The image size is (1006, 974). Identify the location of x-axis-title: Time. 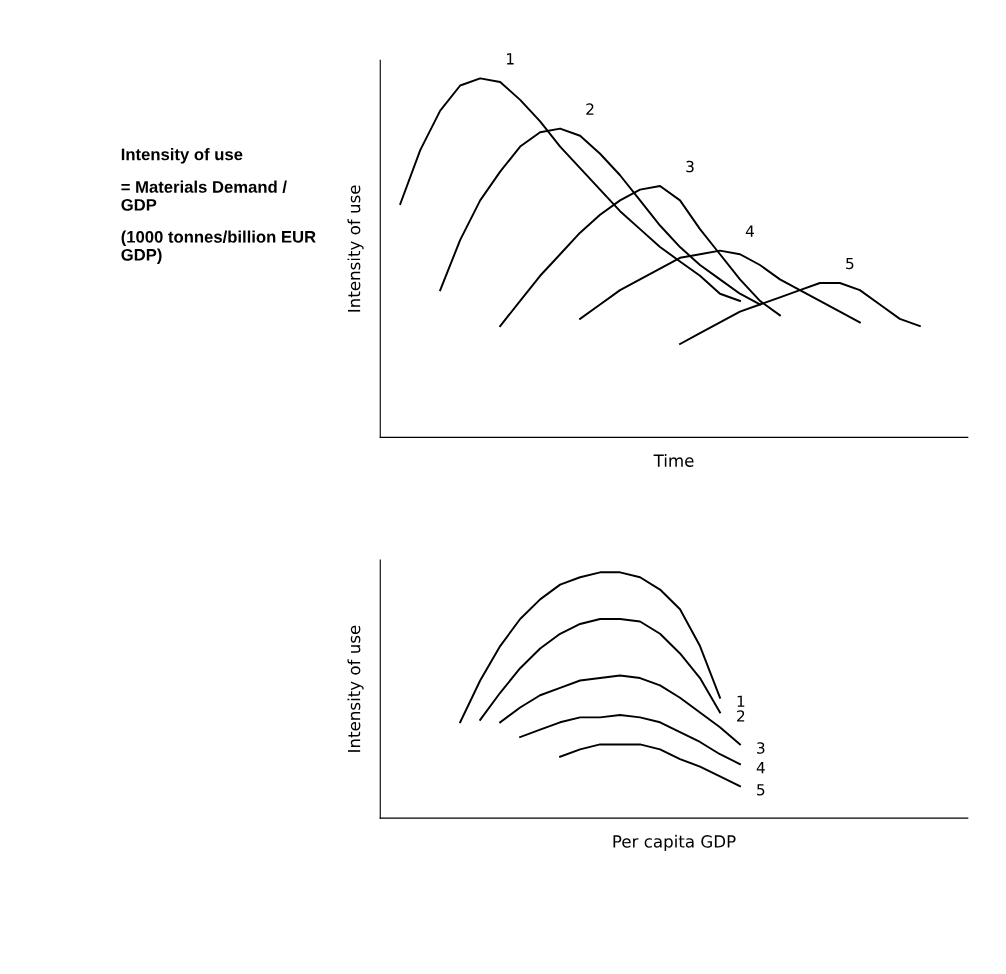
(673, 460).